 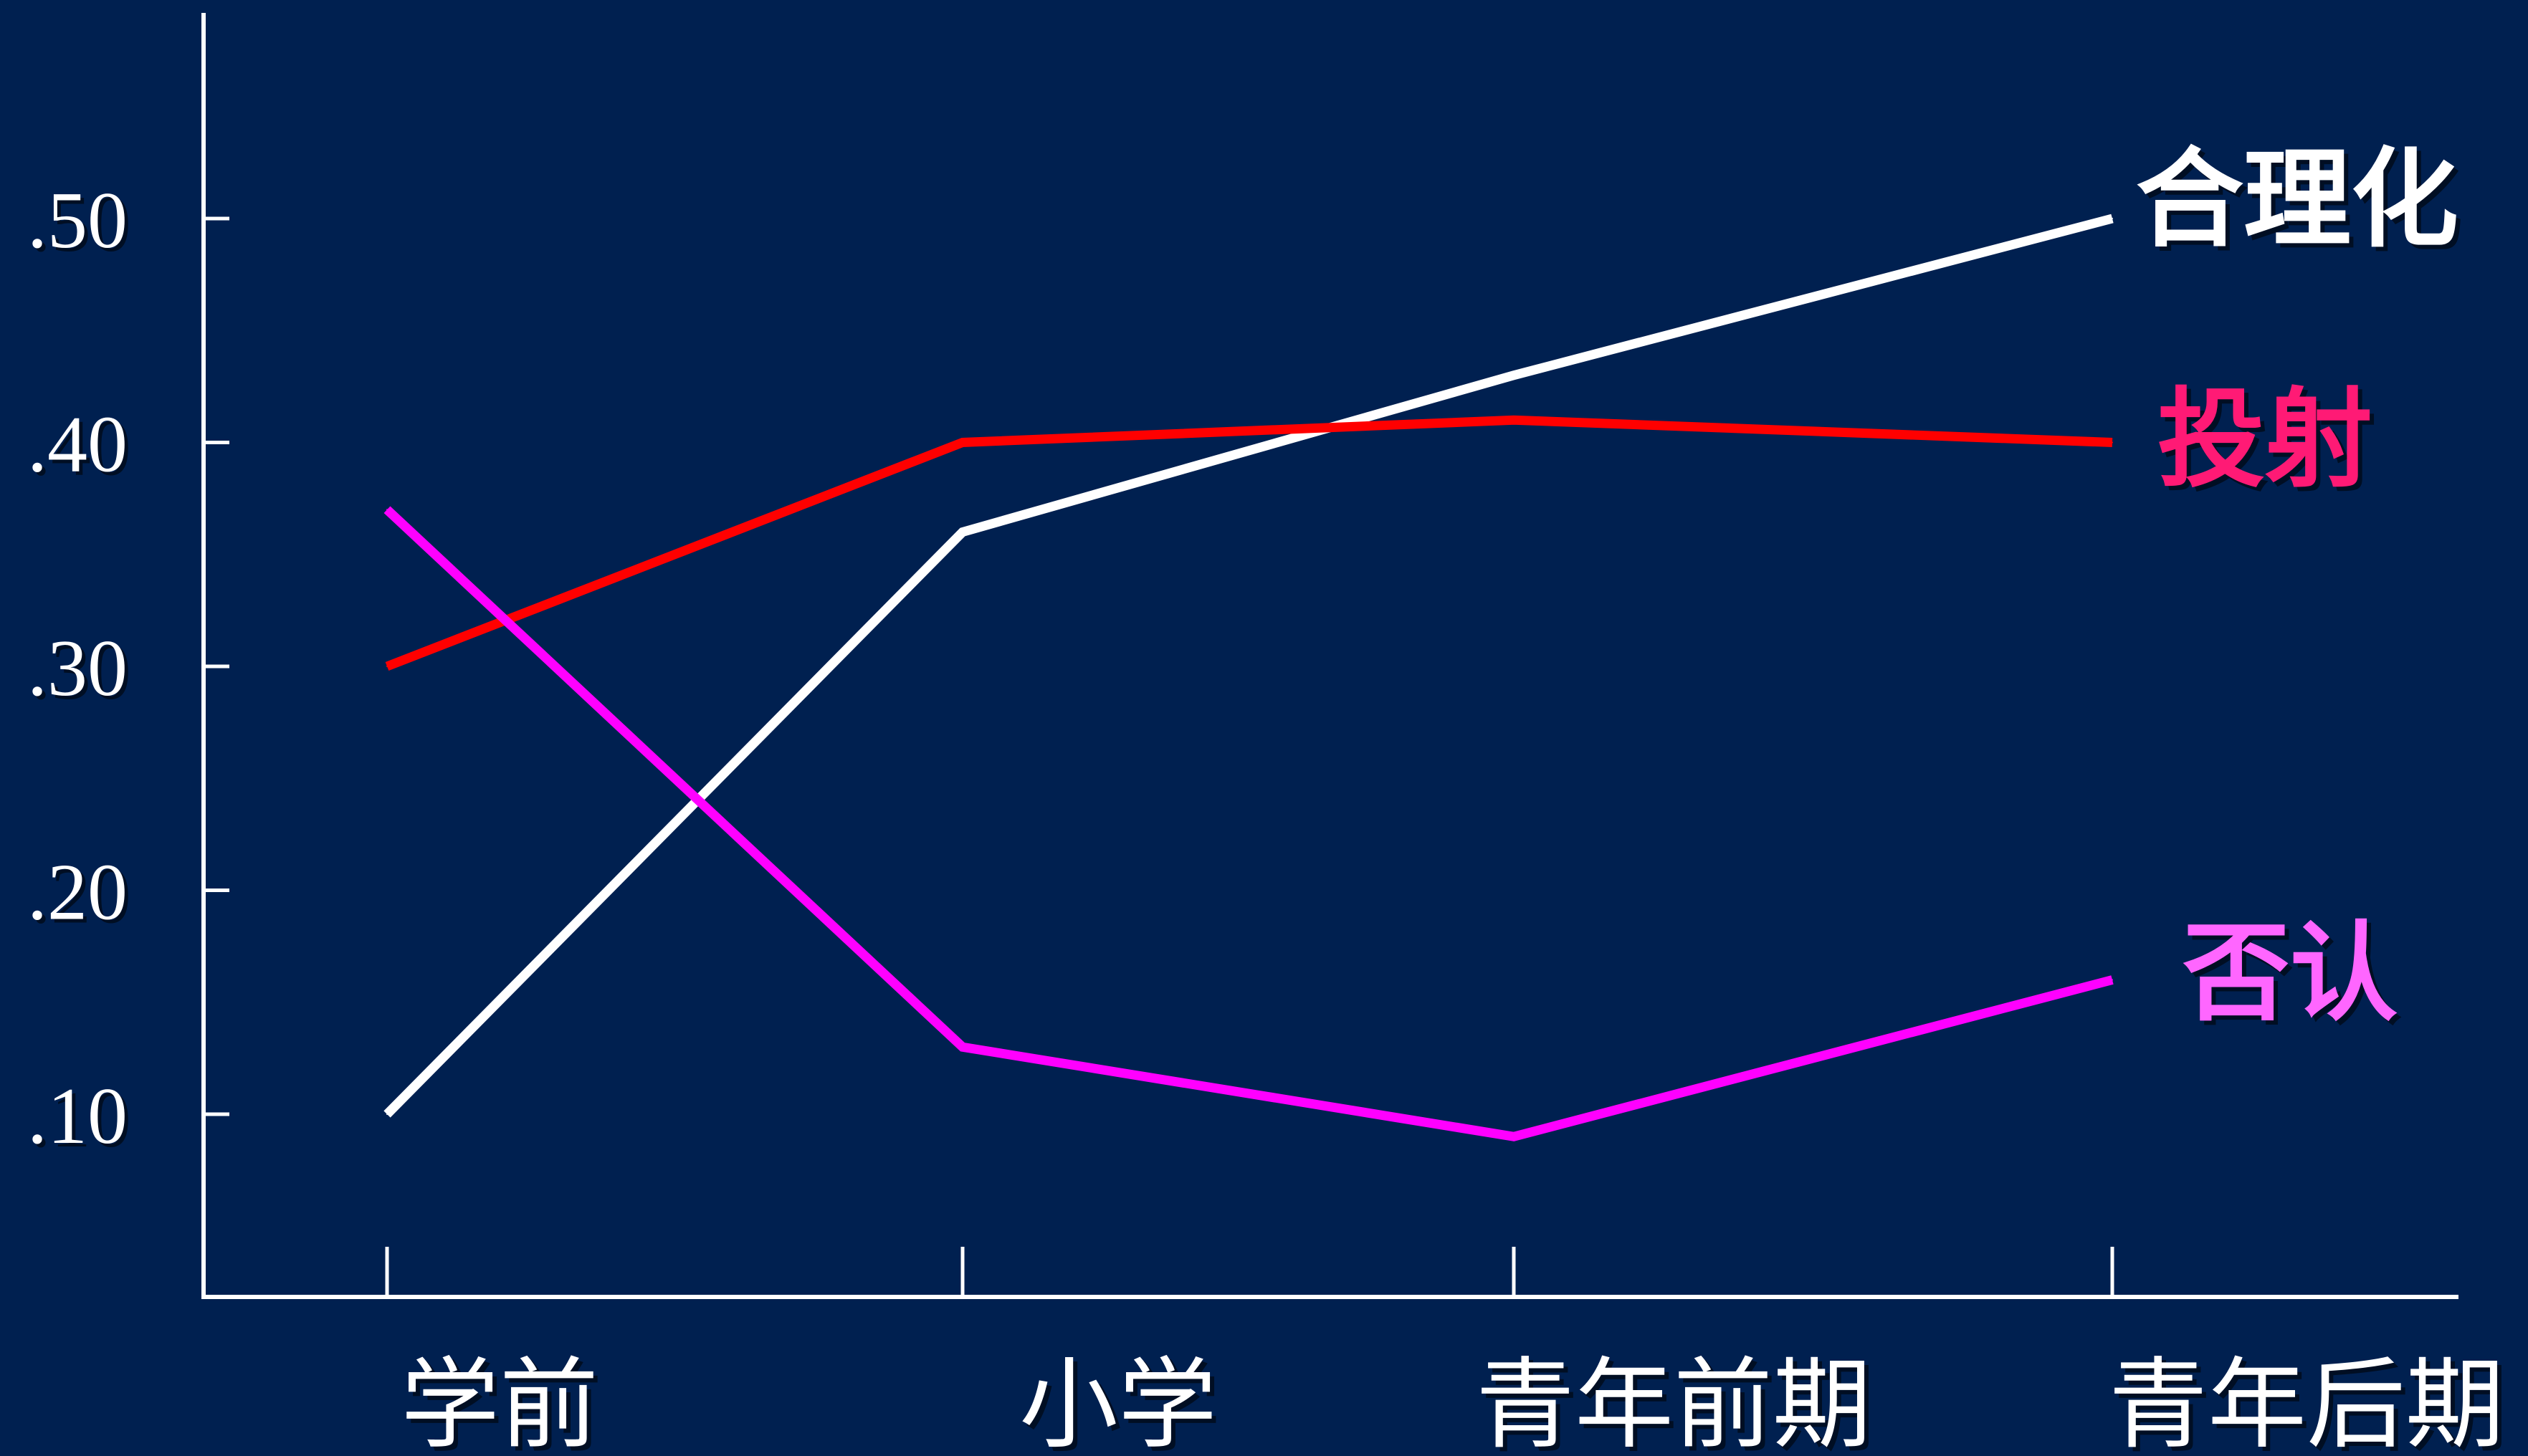 I want to click on x-tick-label-shadow-3: 青年后期, so click(x=2311, y=1403).